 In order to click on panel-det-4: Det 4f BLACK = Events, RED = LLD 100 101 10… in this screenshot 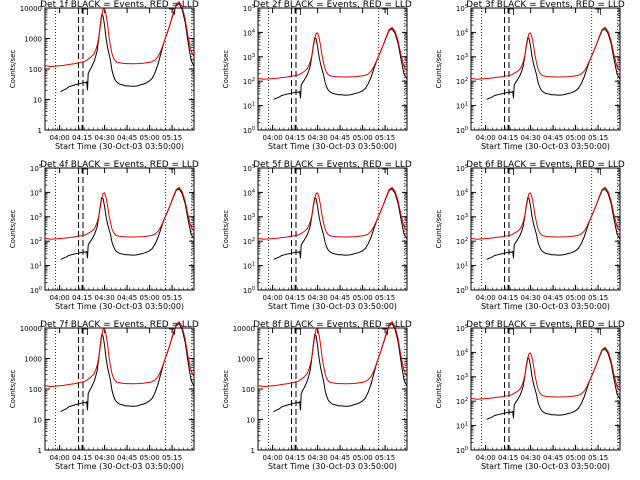, I will do `click(104, 235)`.